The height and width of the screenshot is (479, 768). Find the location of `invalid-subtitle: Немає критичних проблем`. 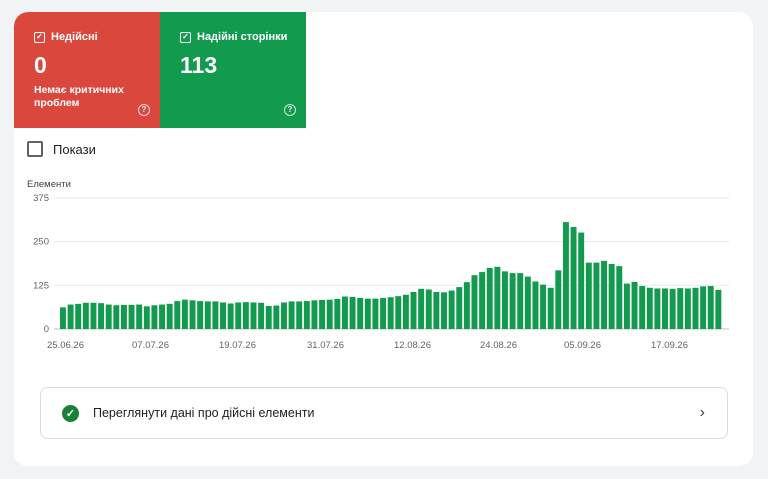

invalid-subtitle: Немає критичних проблем is located at coordinates (79, 96).